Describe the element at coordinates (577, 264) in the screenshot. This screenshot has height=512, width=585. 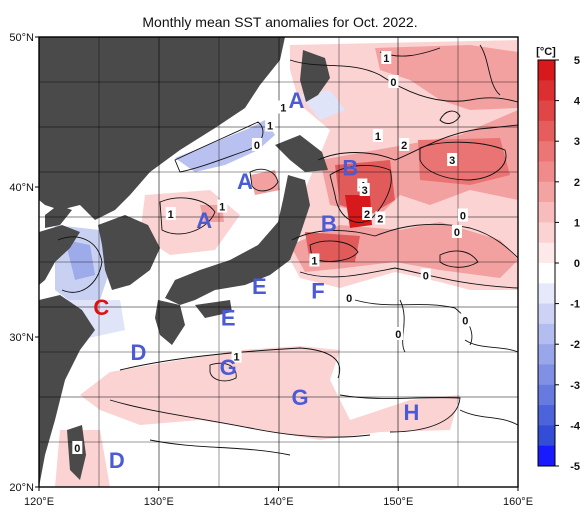
I see `colorbar-tick-label: 0` at that location.